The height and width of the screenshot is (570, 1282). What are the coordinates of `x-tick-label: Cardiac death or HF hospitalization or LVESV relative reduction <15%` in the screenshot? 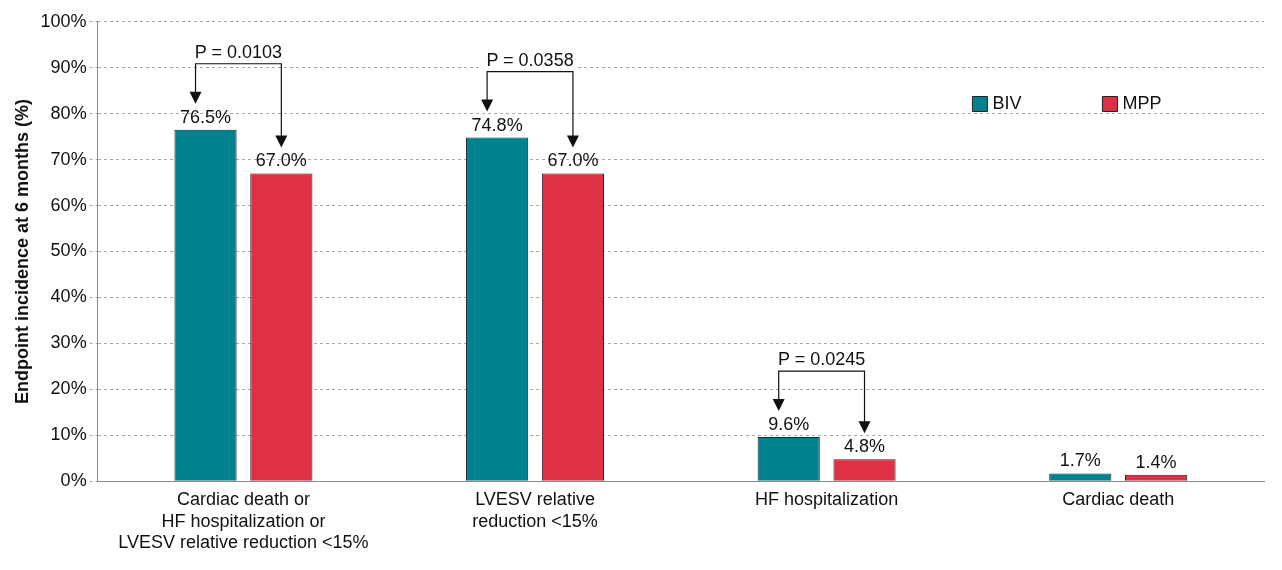 It's located at (243, 520).